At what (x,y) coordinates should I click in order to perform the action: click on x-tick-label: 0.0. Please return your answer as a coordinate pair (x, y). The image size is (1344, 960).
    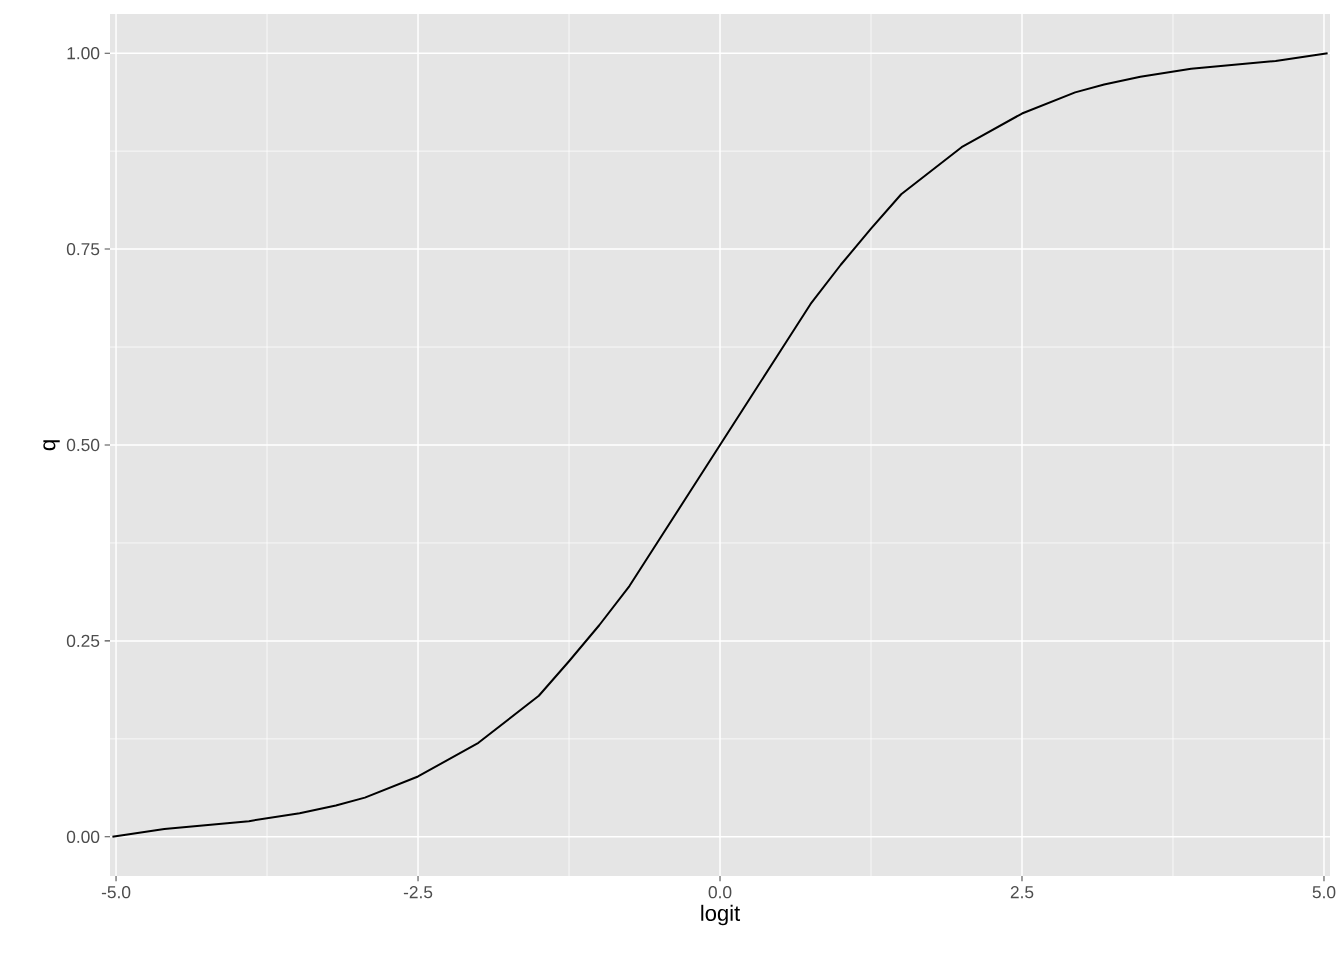
    Looking at the image, I should click on (720, 892).